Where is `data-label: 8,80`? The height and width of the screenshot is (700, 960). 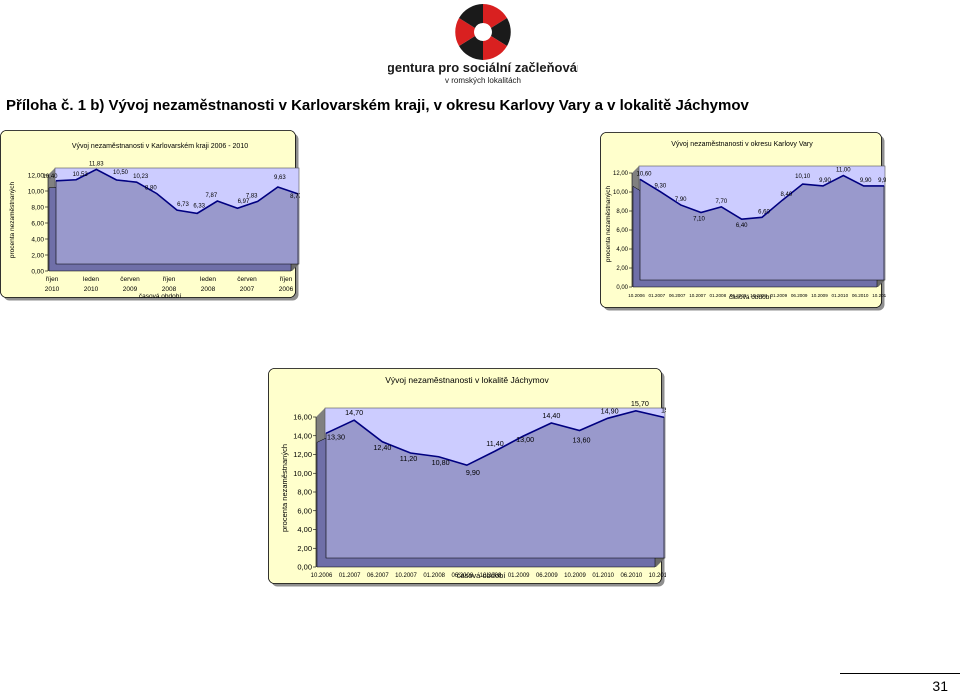 data-label: 8,80 is located at coordinates (151, 189).